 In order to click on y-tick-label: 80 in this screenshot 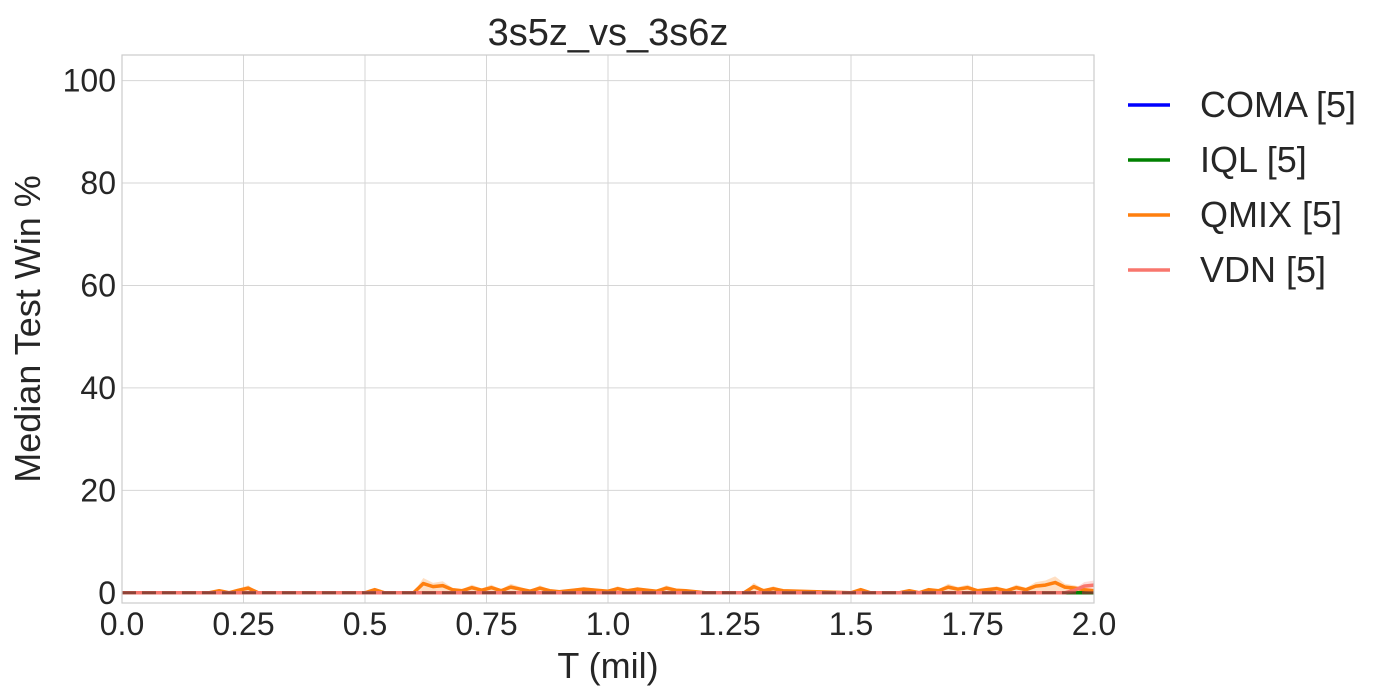, I will do `click(98, 183)`.